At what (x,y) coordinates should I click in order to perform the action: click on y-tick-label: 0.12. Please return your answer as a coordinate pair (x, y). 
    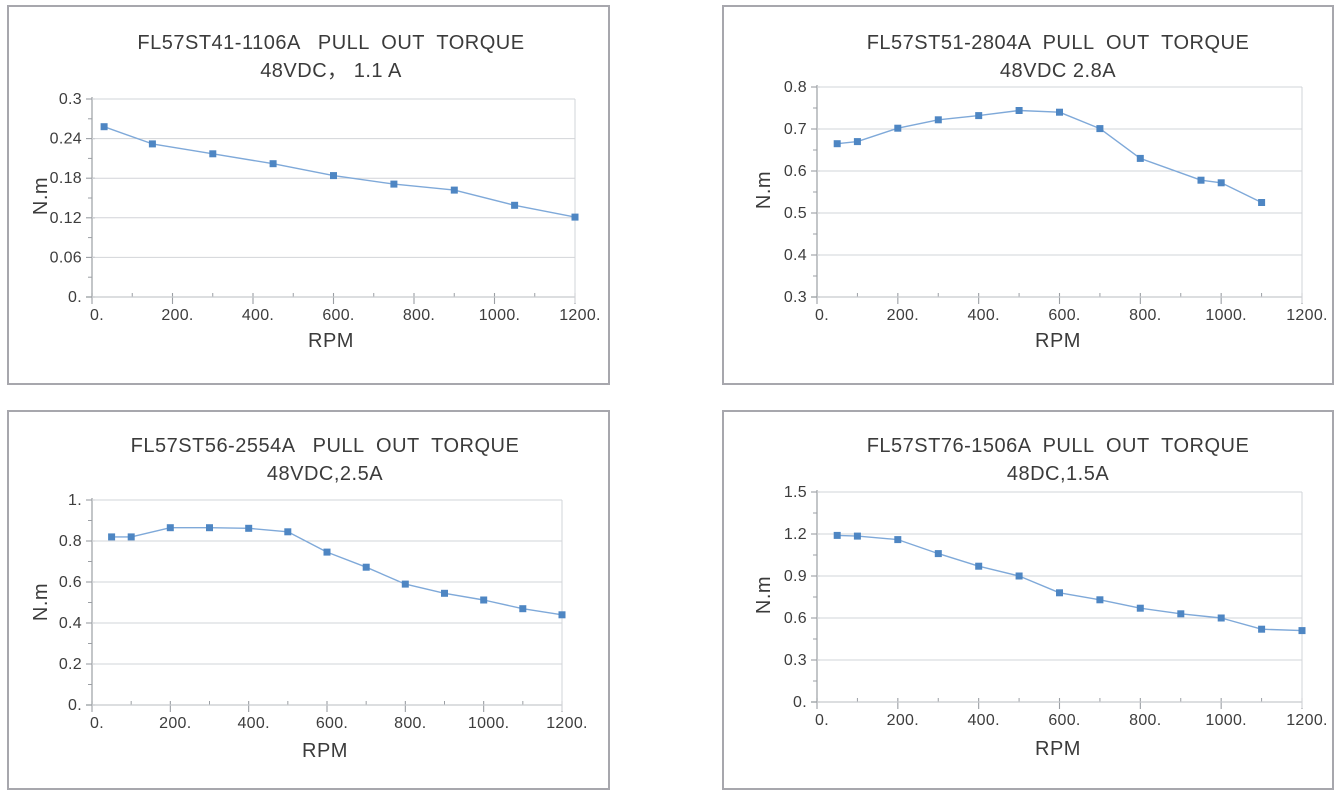
    Looking at the image, I should click on (66, 218).